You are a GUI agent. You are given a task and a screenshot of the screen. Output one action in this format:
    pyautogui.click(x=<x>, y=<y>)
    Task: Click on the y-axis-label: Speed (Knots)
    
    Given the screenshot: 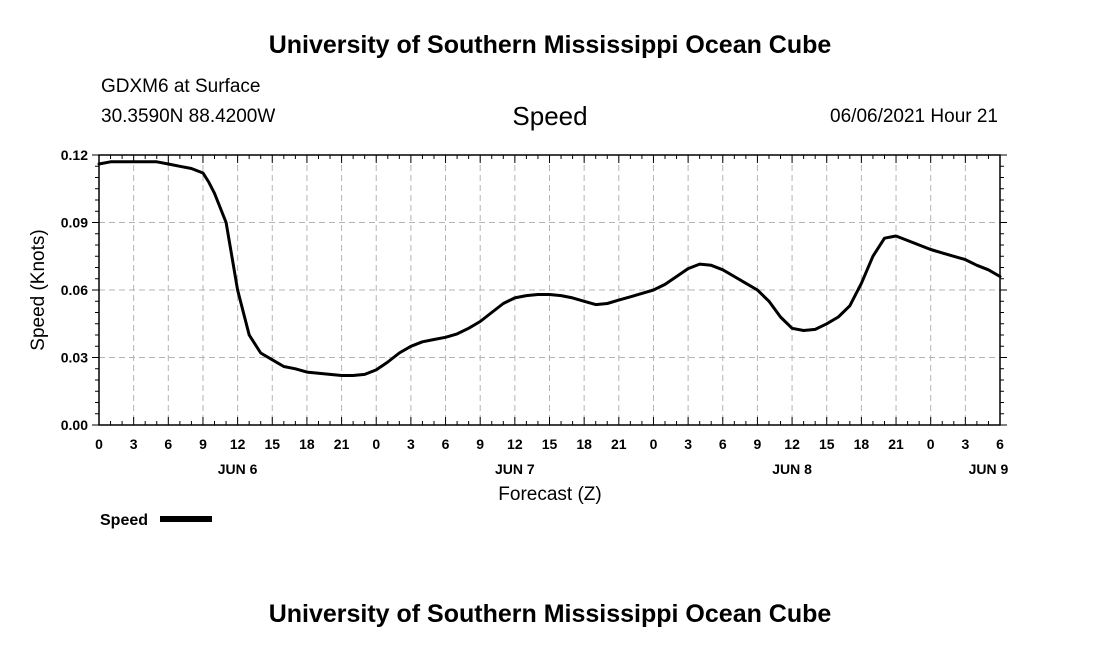 What is the action you would take?
    pyautogui.click(x=38, y=289)
    